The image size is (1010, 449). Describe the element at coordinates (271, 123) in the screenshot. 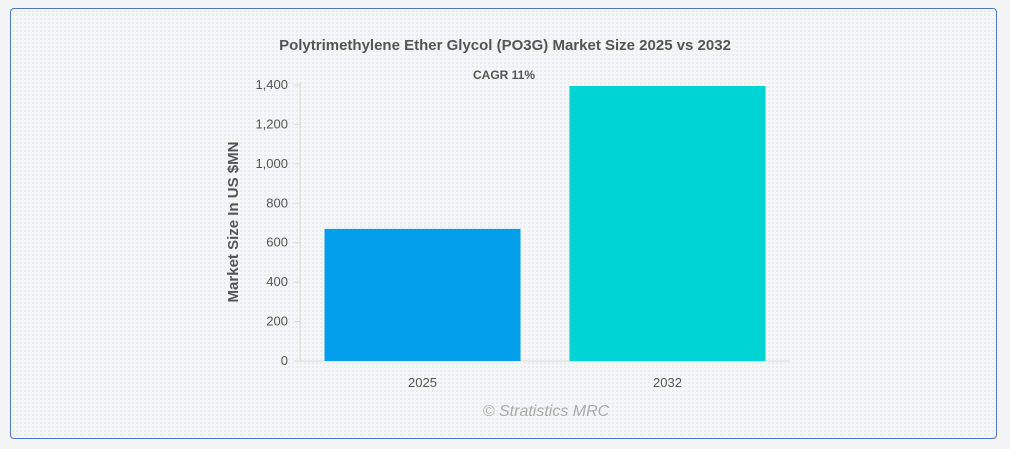

I see `y-tick-label: 1,200` at that location.